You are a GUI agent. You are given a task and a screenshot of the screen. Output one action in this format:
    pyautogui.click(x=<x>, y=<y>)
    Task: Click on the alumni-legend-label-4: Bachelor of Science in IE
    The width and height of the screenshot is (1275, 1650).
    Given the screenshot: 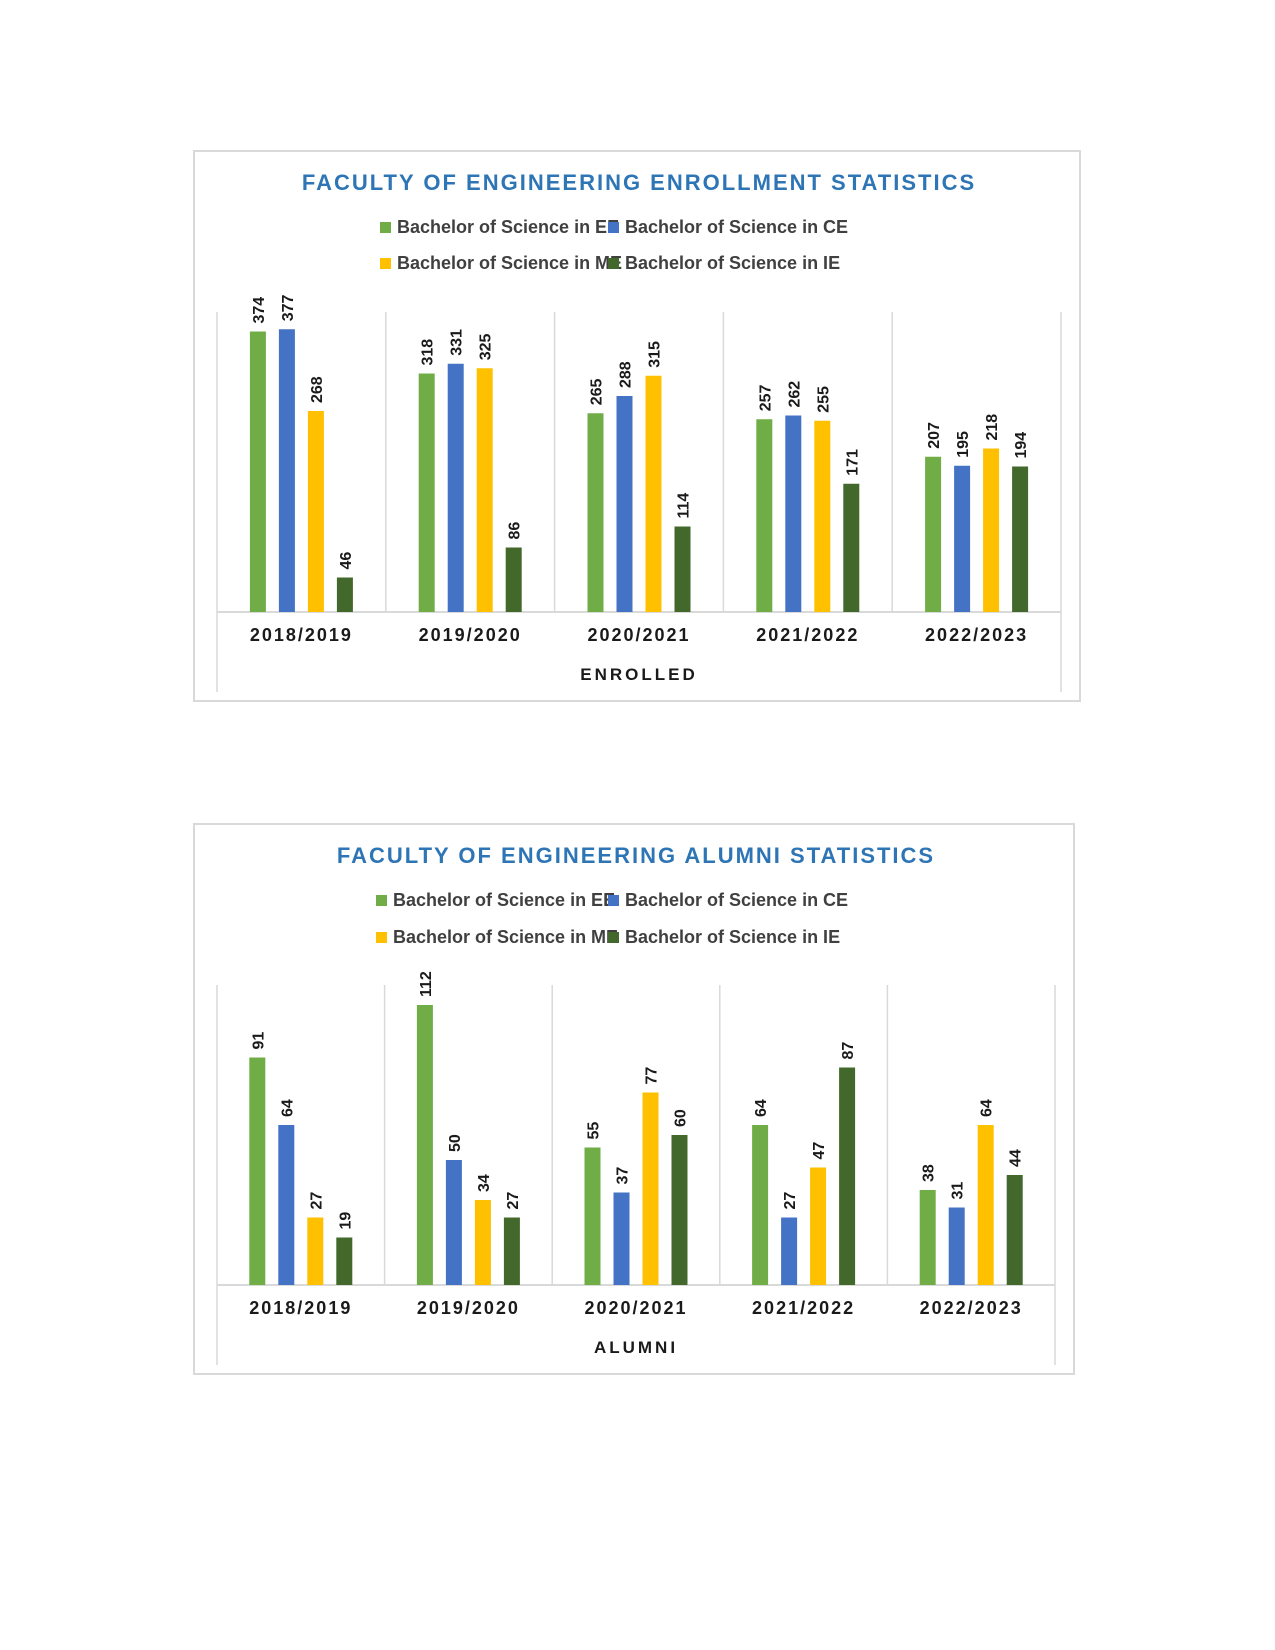 What is the action you would take?
    pyautogui.click(x=732, y=937)
    